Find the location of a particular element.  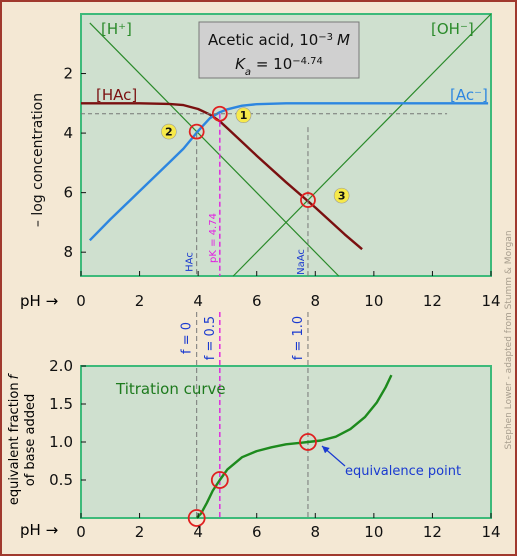

bottom-x-tick-label: 6 is located at coordinates (257, 532).